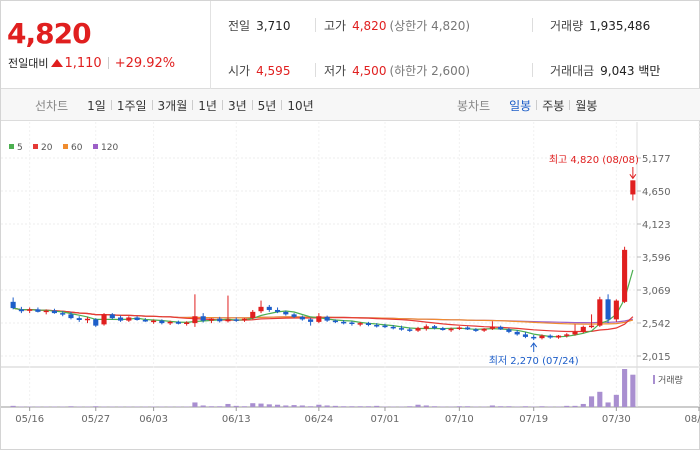  What do you see at coordinates (237, 105) in the screenshot?
I see `period-3y: 3년` at bounding box center [237, 105].